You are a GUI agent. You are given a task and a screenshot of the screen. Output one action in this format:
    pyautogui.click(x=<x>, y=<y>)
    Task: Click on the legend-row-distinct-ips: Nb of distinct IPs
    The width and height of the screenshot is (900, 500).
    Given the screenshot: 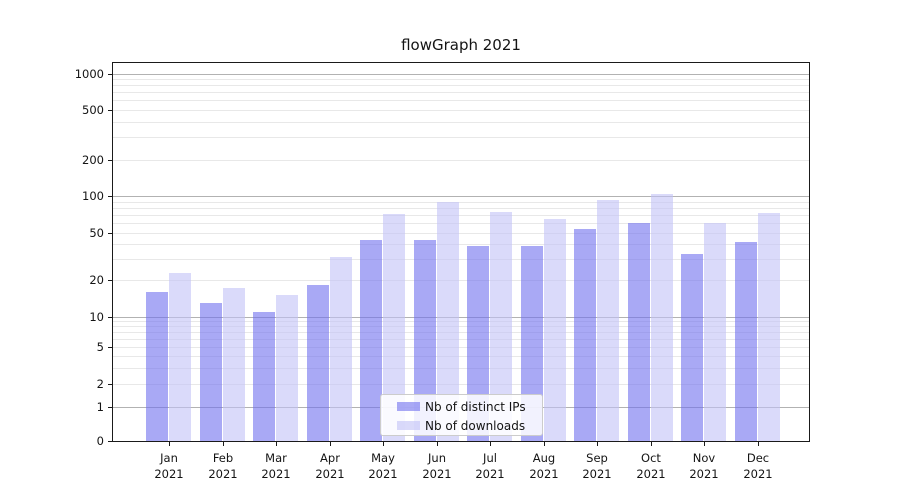 What is the action you would take?
    pyautogui.click(x=469, y=406)
    